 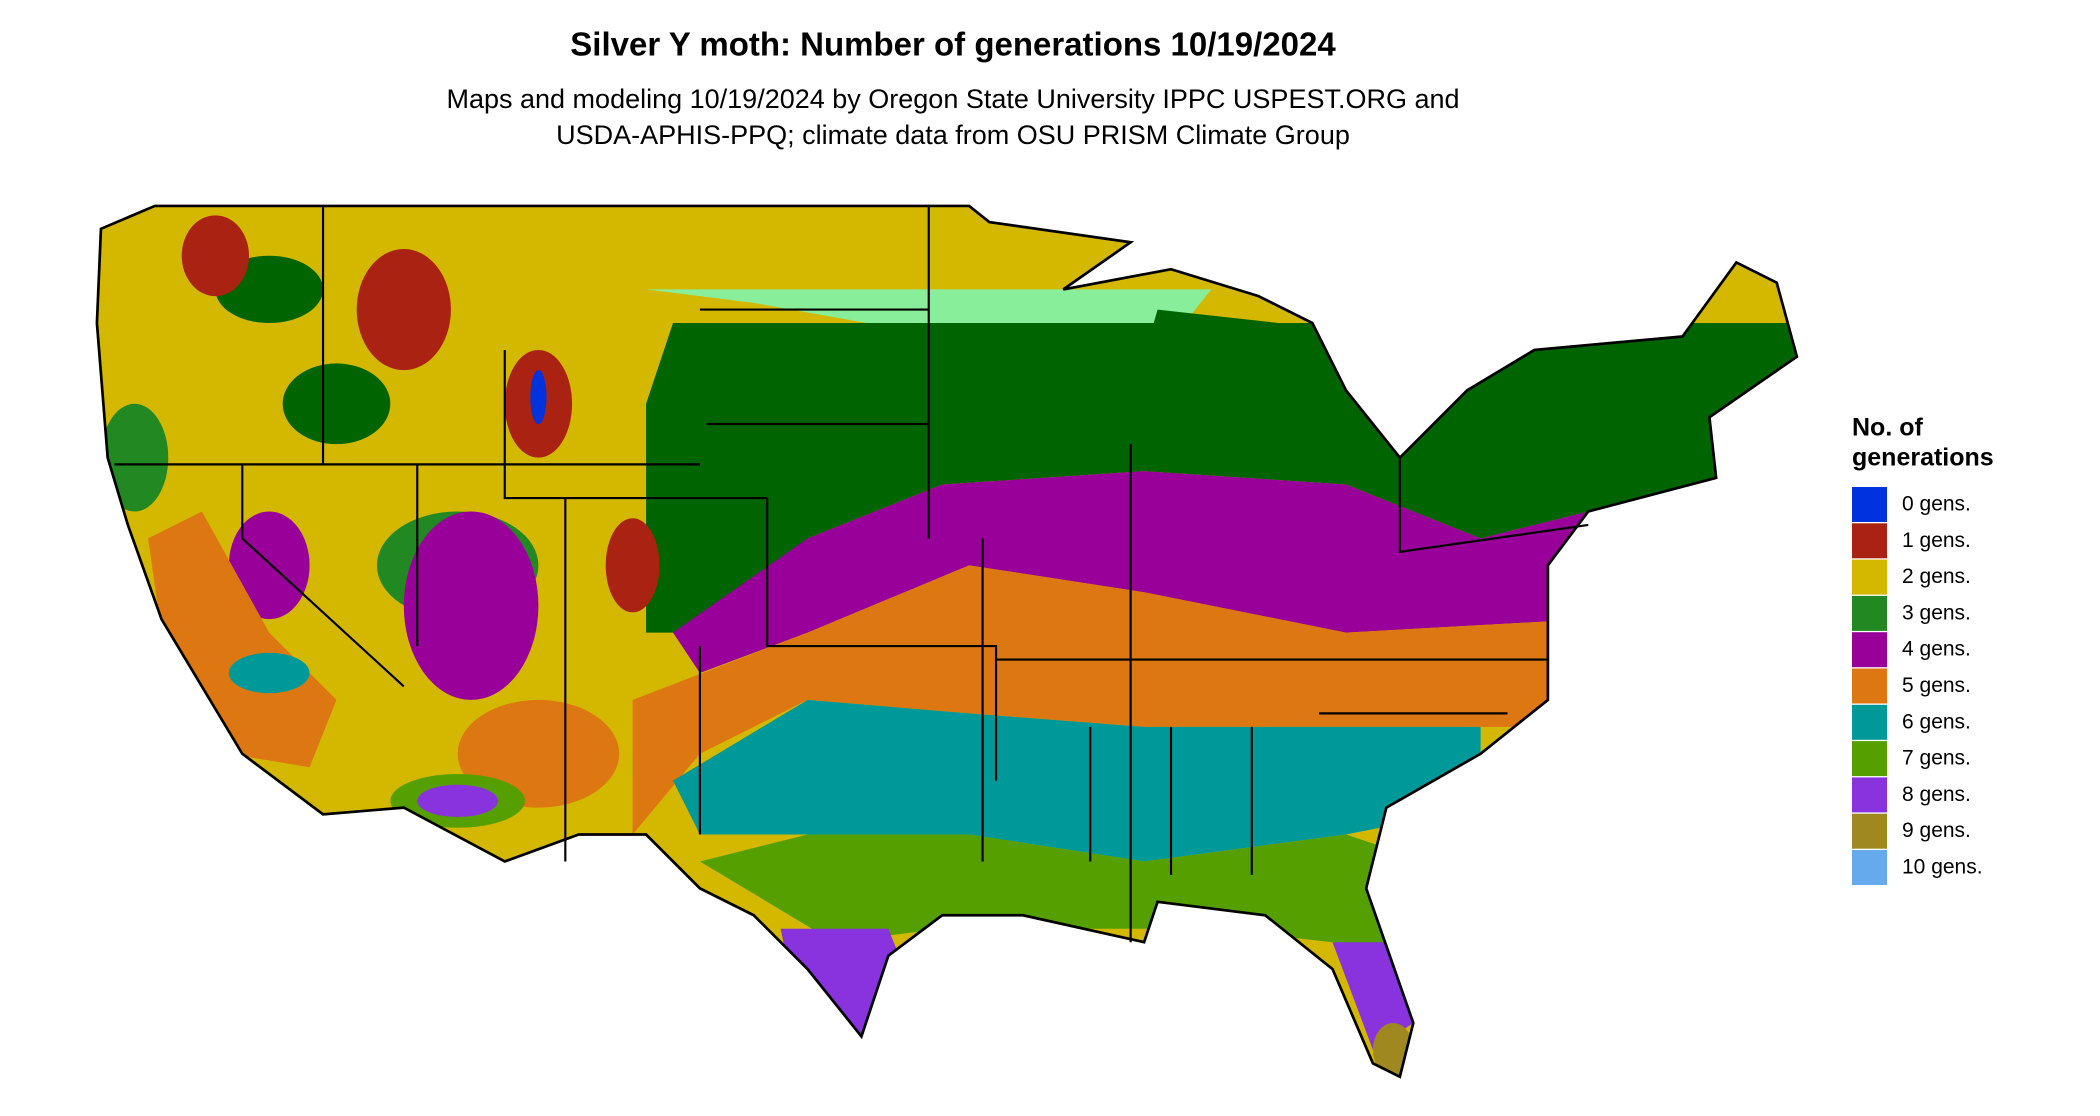 I want to click on legend-label: 7 gens., so click(x=1936, y=758).